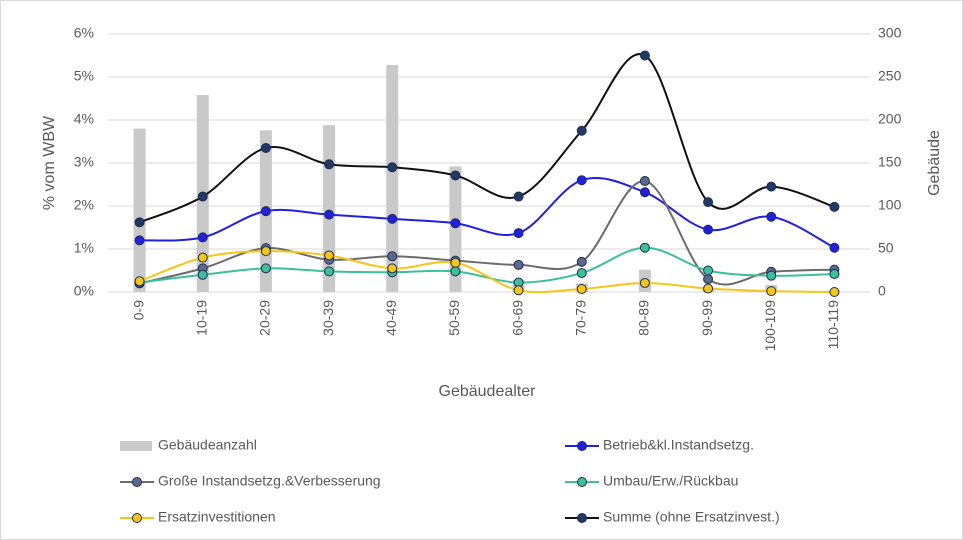 This screenshot has width=963, height=540. What do you see at coordinates (580, 318) in the screenshot?
I see `x-tick-label: 70-79` at bounding box center [580, 318].